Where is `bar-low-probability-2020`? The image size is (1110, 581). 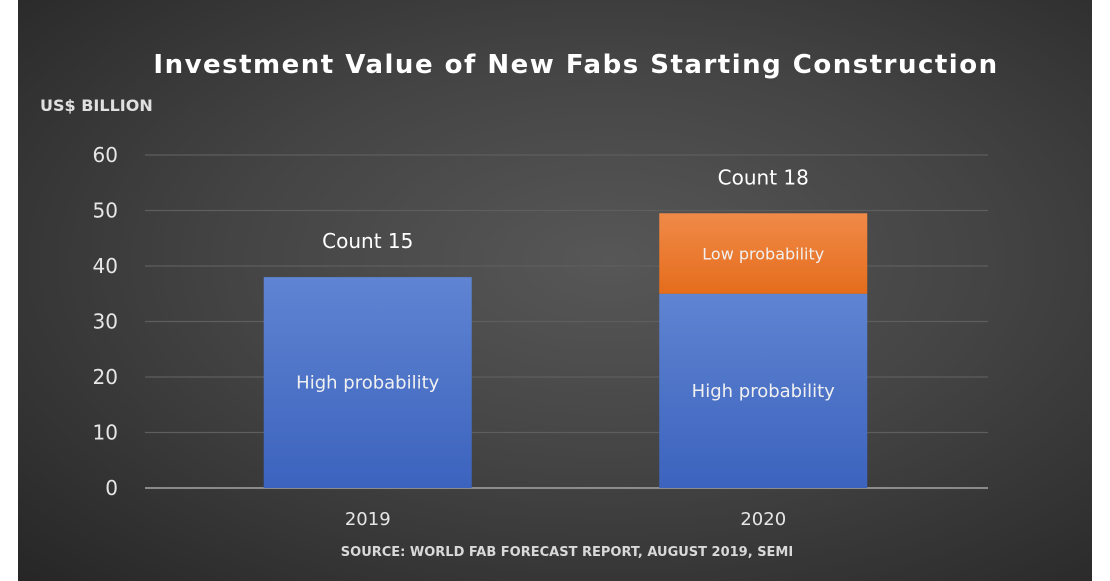
bar-low-probability-2020 is located at coordinates (763, 253).